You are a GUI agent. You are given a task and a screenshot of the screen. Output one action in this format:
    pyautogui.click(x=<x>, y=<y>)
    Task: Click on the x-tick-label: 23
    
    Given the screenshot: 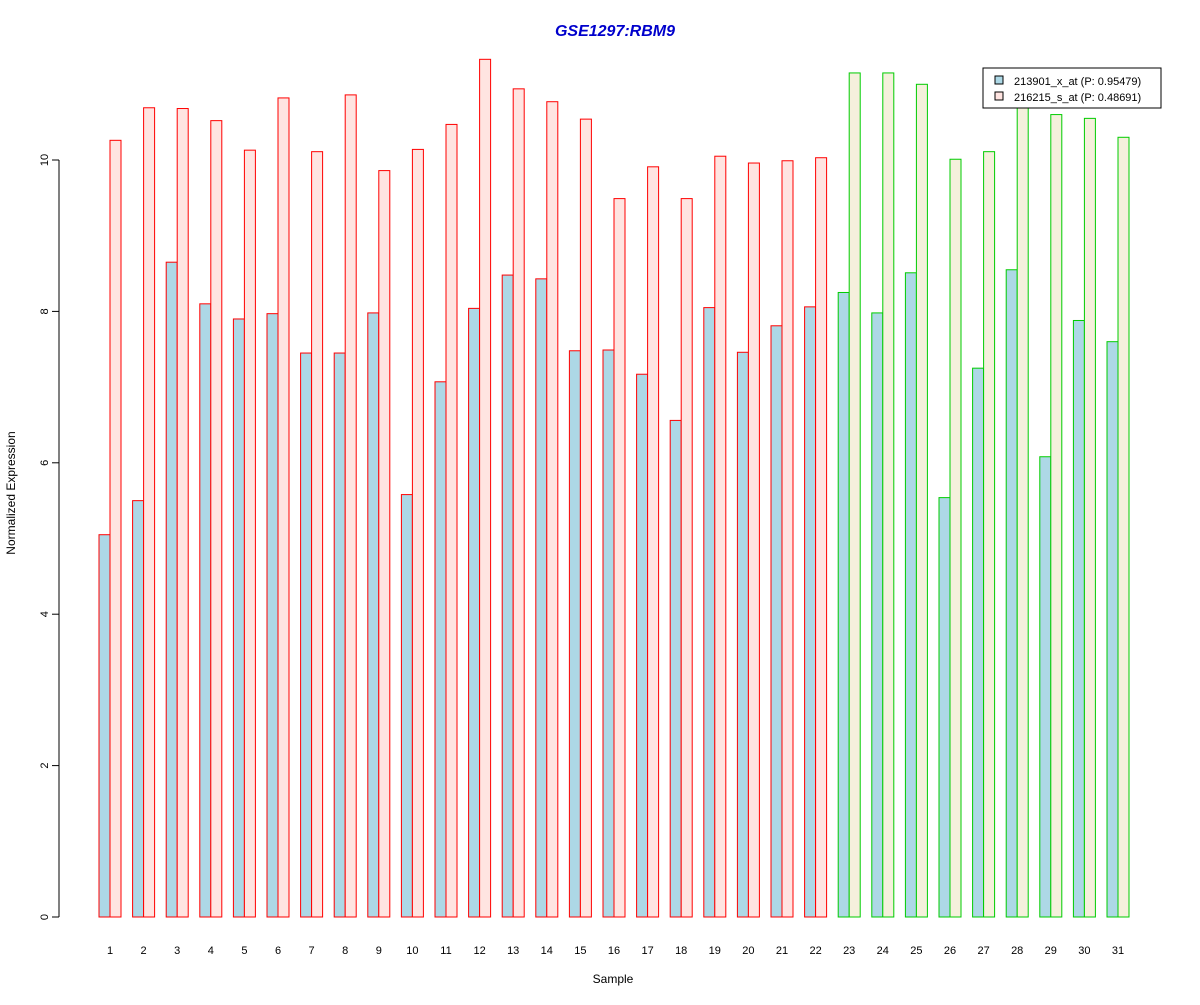 What is the action you would take?
    pyautogui.click(x=849, y=951)
    